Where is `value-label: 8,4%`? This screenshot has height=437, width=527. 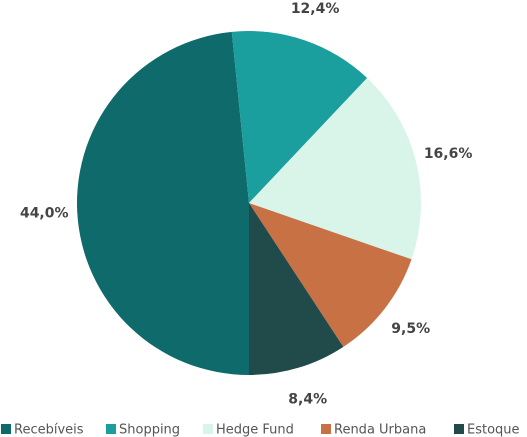
value-label: 8,4% is located at coordinates (307, 399).